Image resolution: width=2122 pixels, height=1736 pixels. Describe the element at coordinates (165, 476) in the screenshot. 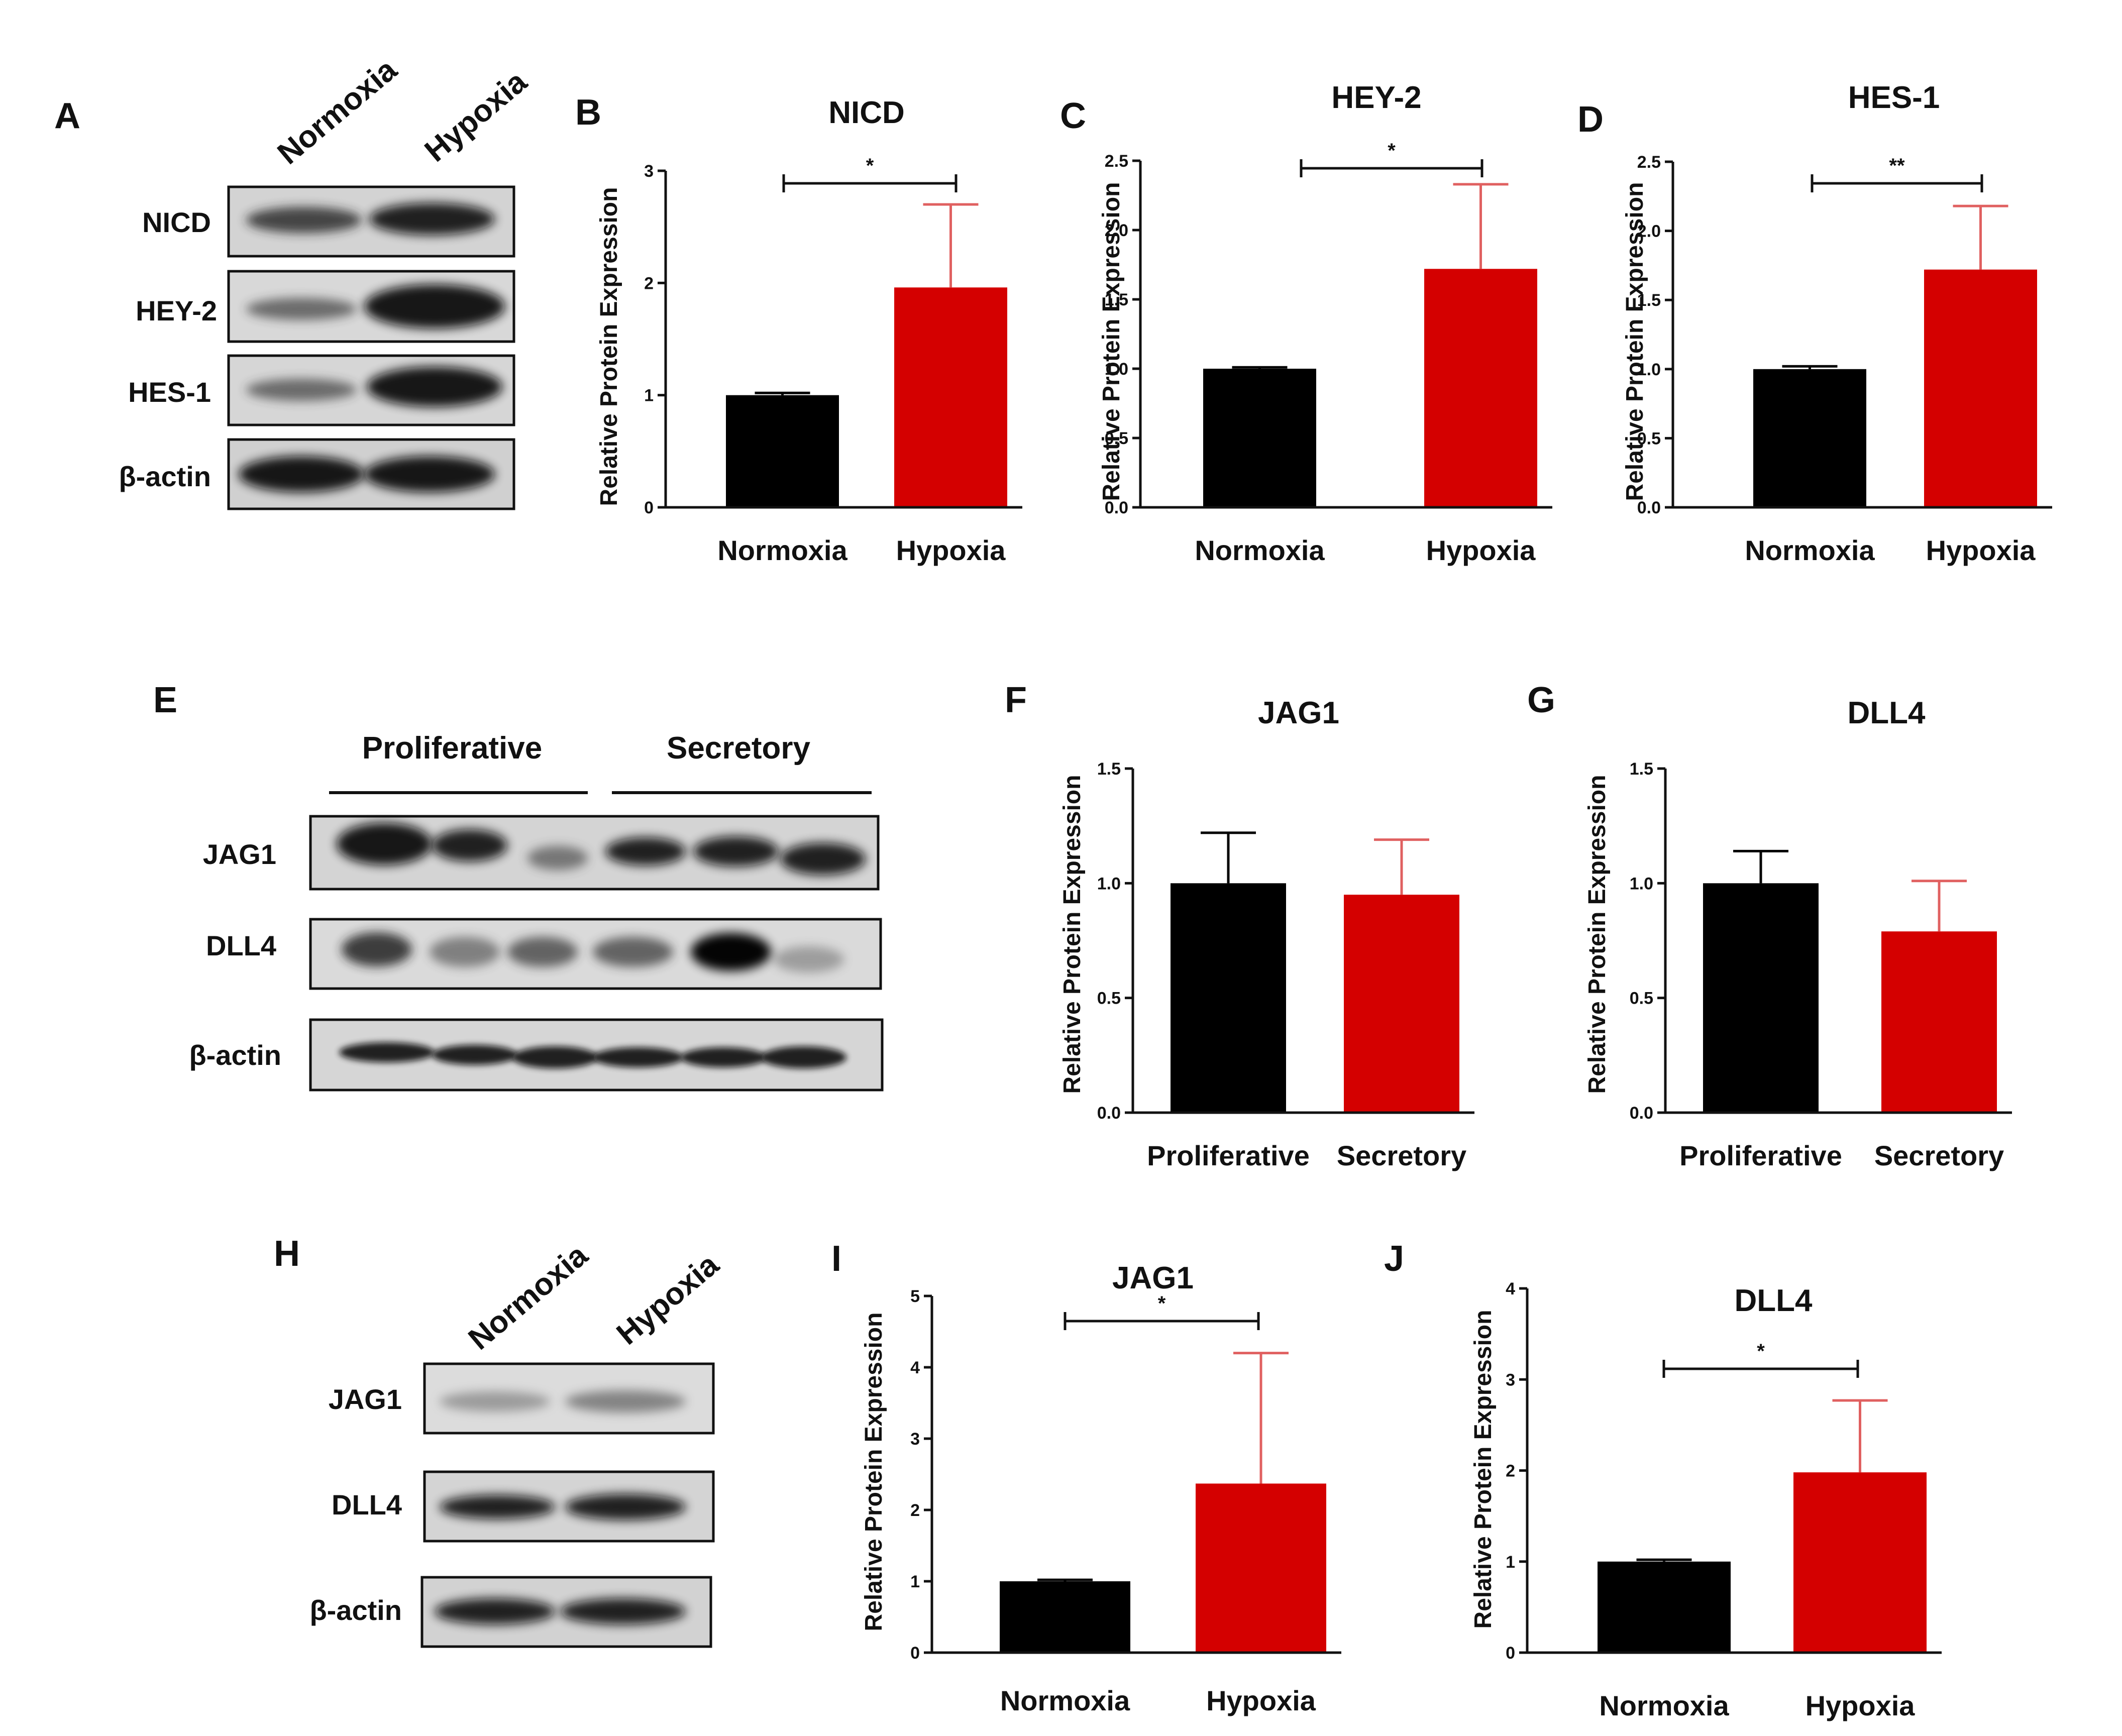

I see `blot-a-row-actin: β-actin` at that location.